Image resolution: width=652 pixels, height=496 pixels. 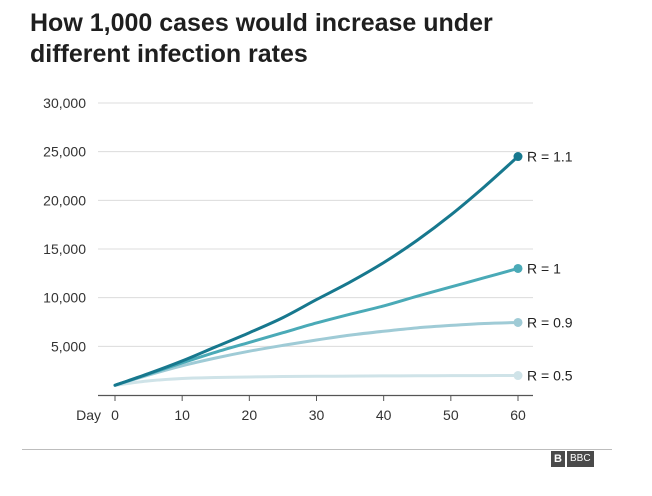 I want to click on y-tick-label: 5,000, so click(x=68, y=346).